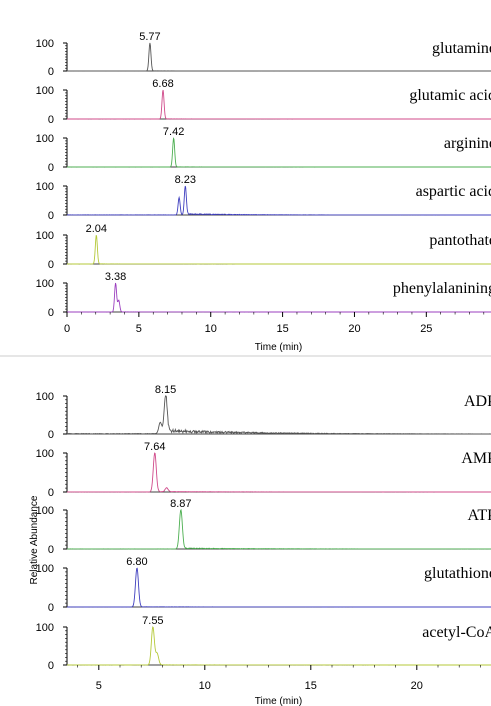 The image size is (491, 706). What do you see at coordinates (278, 104) in the screenshot?
I see `trace-glutamic-acid` at bounding box center [278, 104].